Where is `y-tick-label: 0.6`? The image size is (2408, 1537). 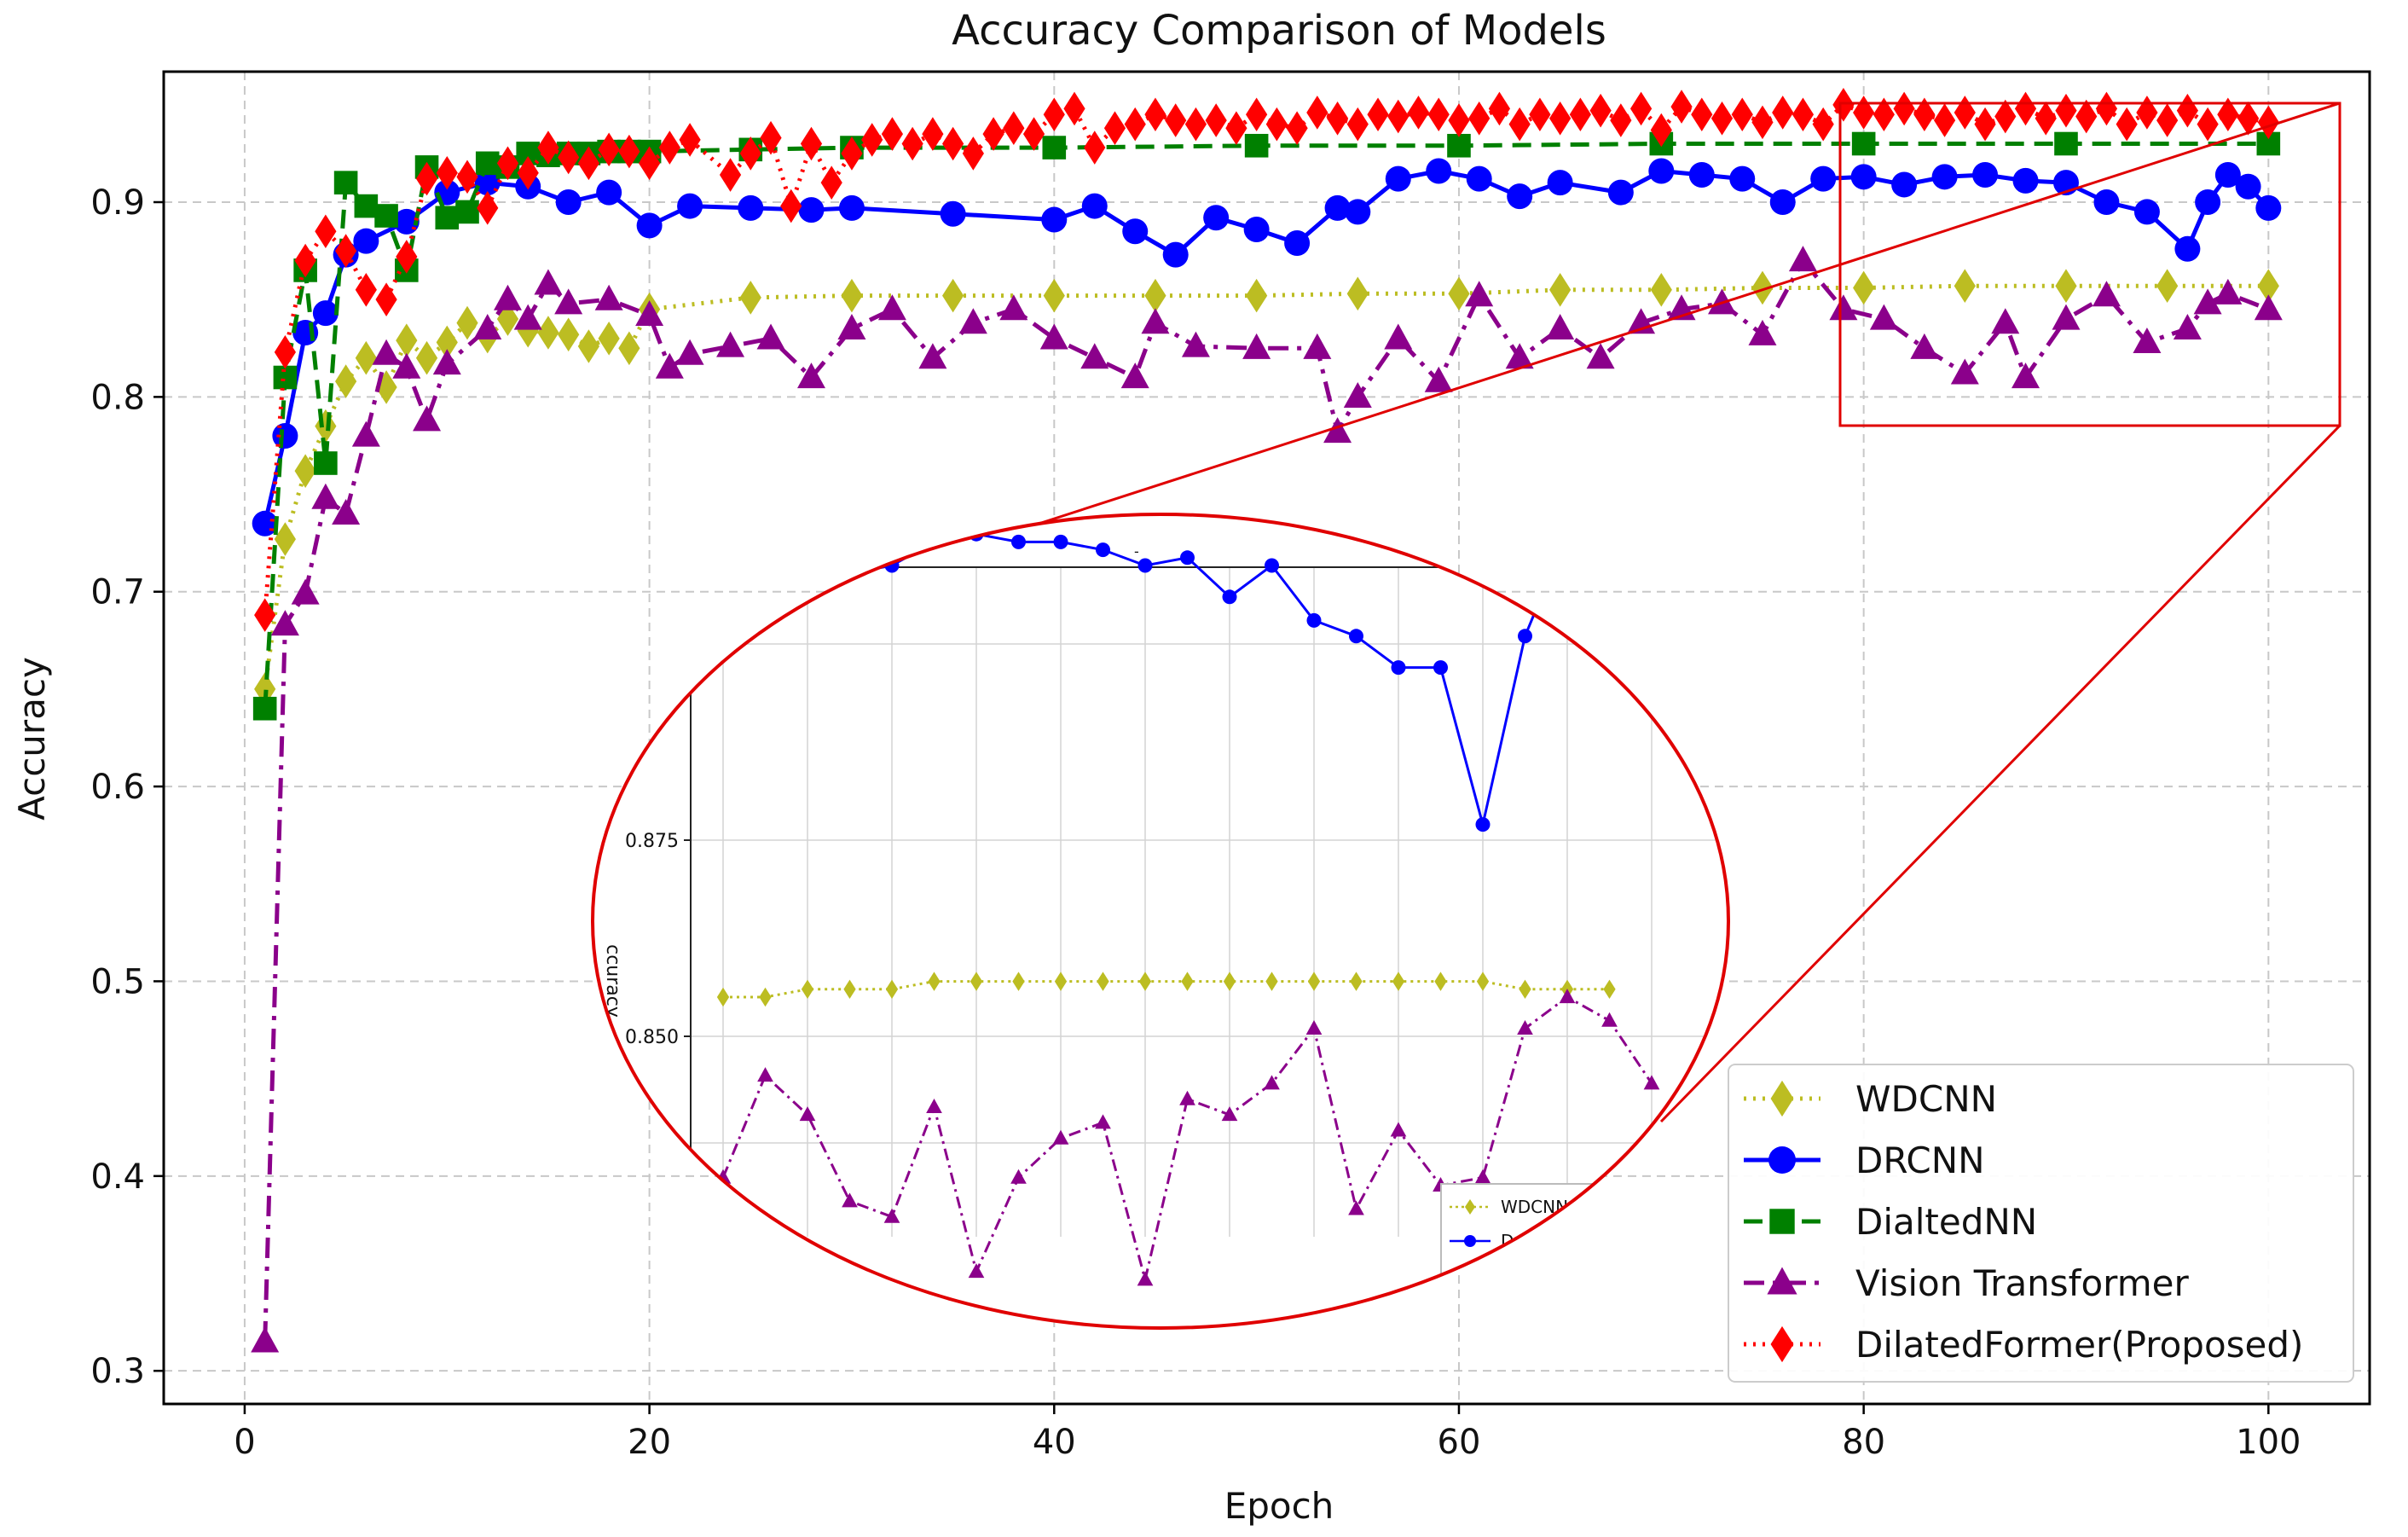 y-tick-label: 0.6 is located at coordinates (117, 787).